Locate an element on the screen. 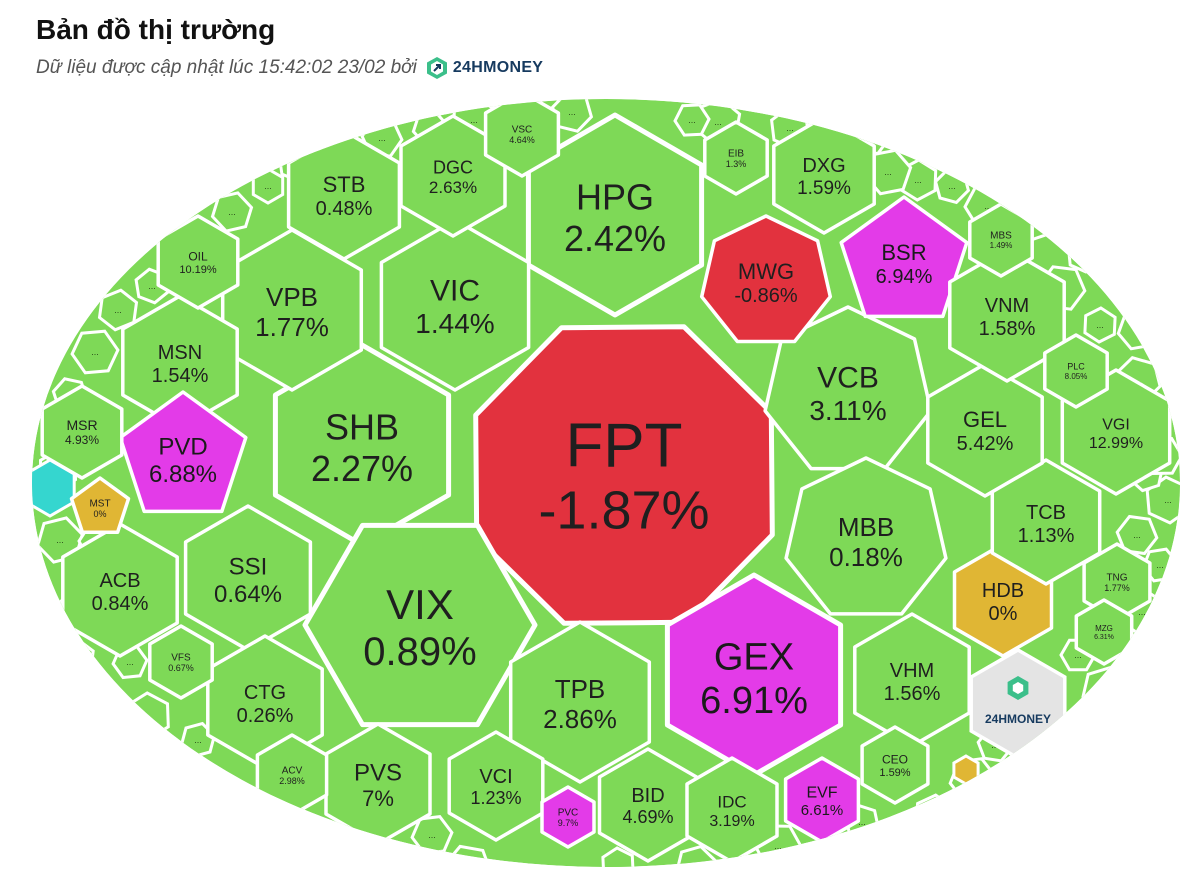  cell-symbol: PVS is located at coordinates (378, 773).